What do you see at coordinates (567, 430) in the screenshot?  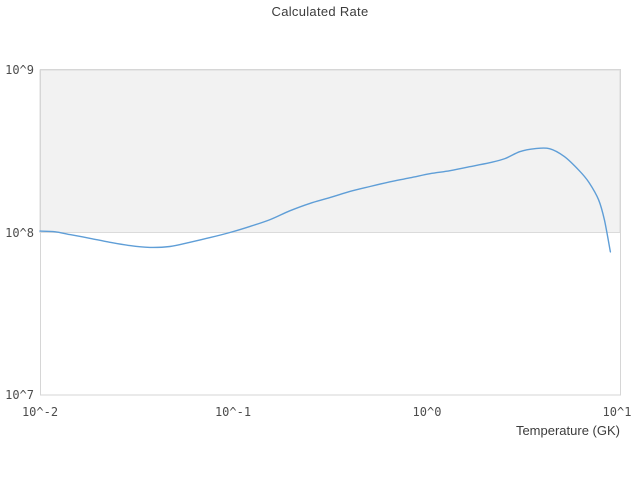 I see `x-axis-label: Temperature (GK)` at bounding box center [567, 430].